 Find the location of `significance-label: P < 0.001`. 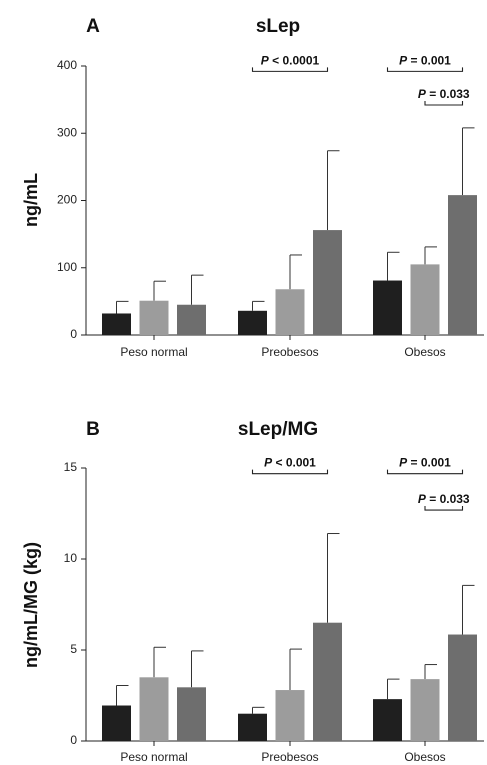

significance-label: P < 0.001 is located at coordinates (290, 463).